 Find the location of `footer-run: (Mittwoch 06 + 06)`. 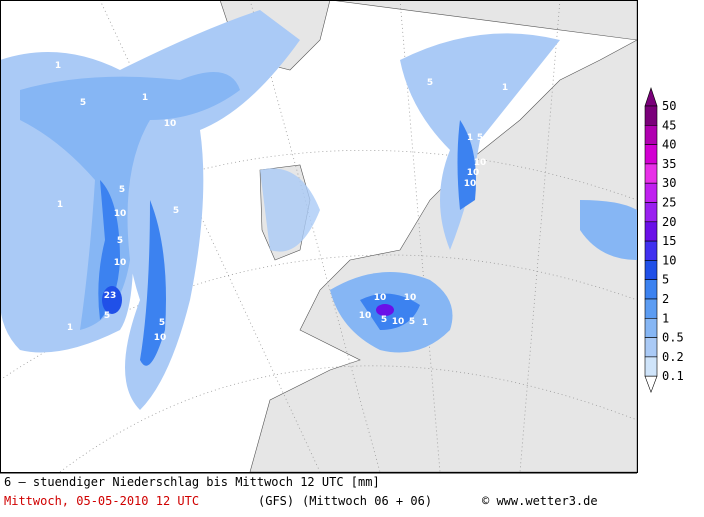

footer-run: (Mittwoch 06 + 06) is located at coordinates (367, 501).